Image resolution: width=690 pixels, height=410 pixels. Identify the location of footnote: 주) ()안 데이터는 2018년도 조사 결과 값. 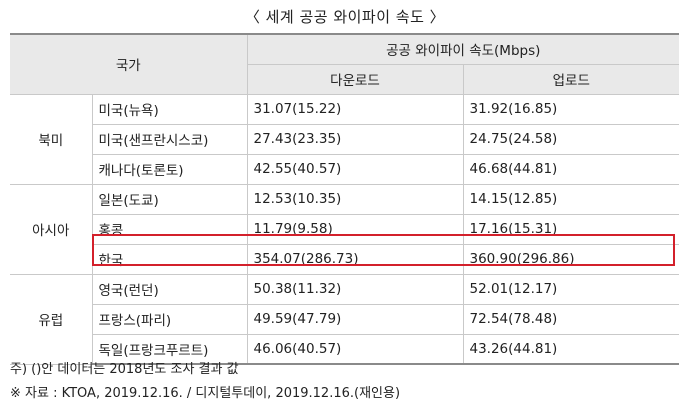
(124, 369).